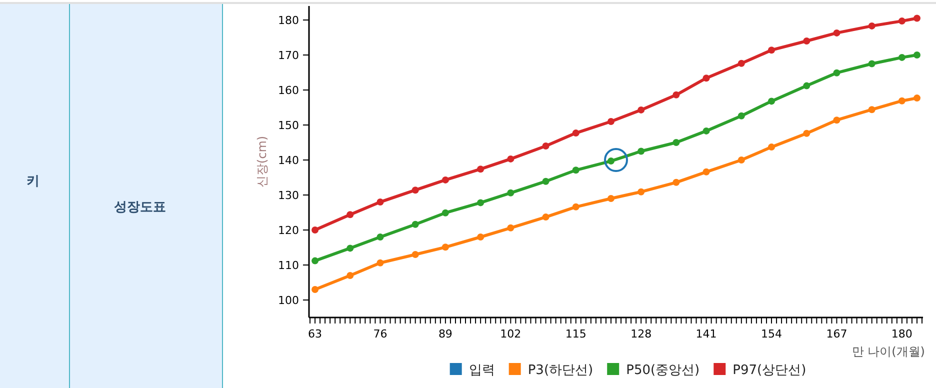 The height and width of the screenshot is (388, 936). I want to click on x-tick-label: 102, so click(511, 334).